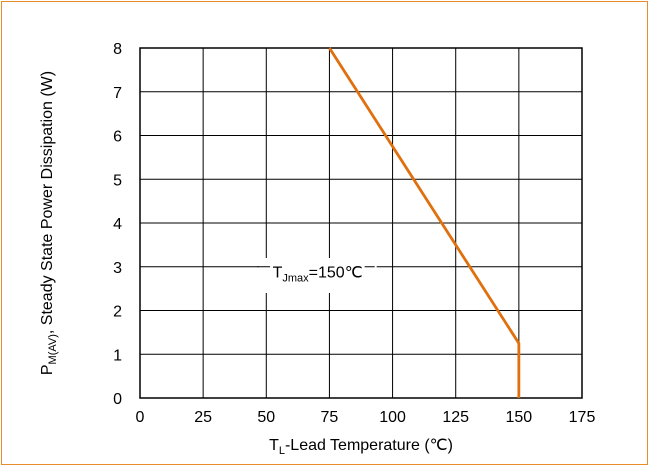 The width and height of the screenshot is (651, 468). I want to click on x-tick-label: 150, so click(519, 417).